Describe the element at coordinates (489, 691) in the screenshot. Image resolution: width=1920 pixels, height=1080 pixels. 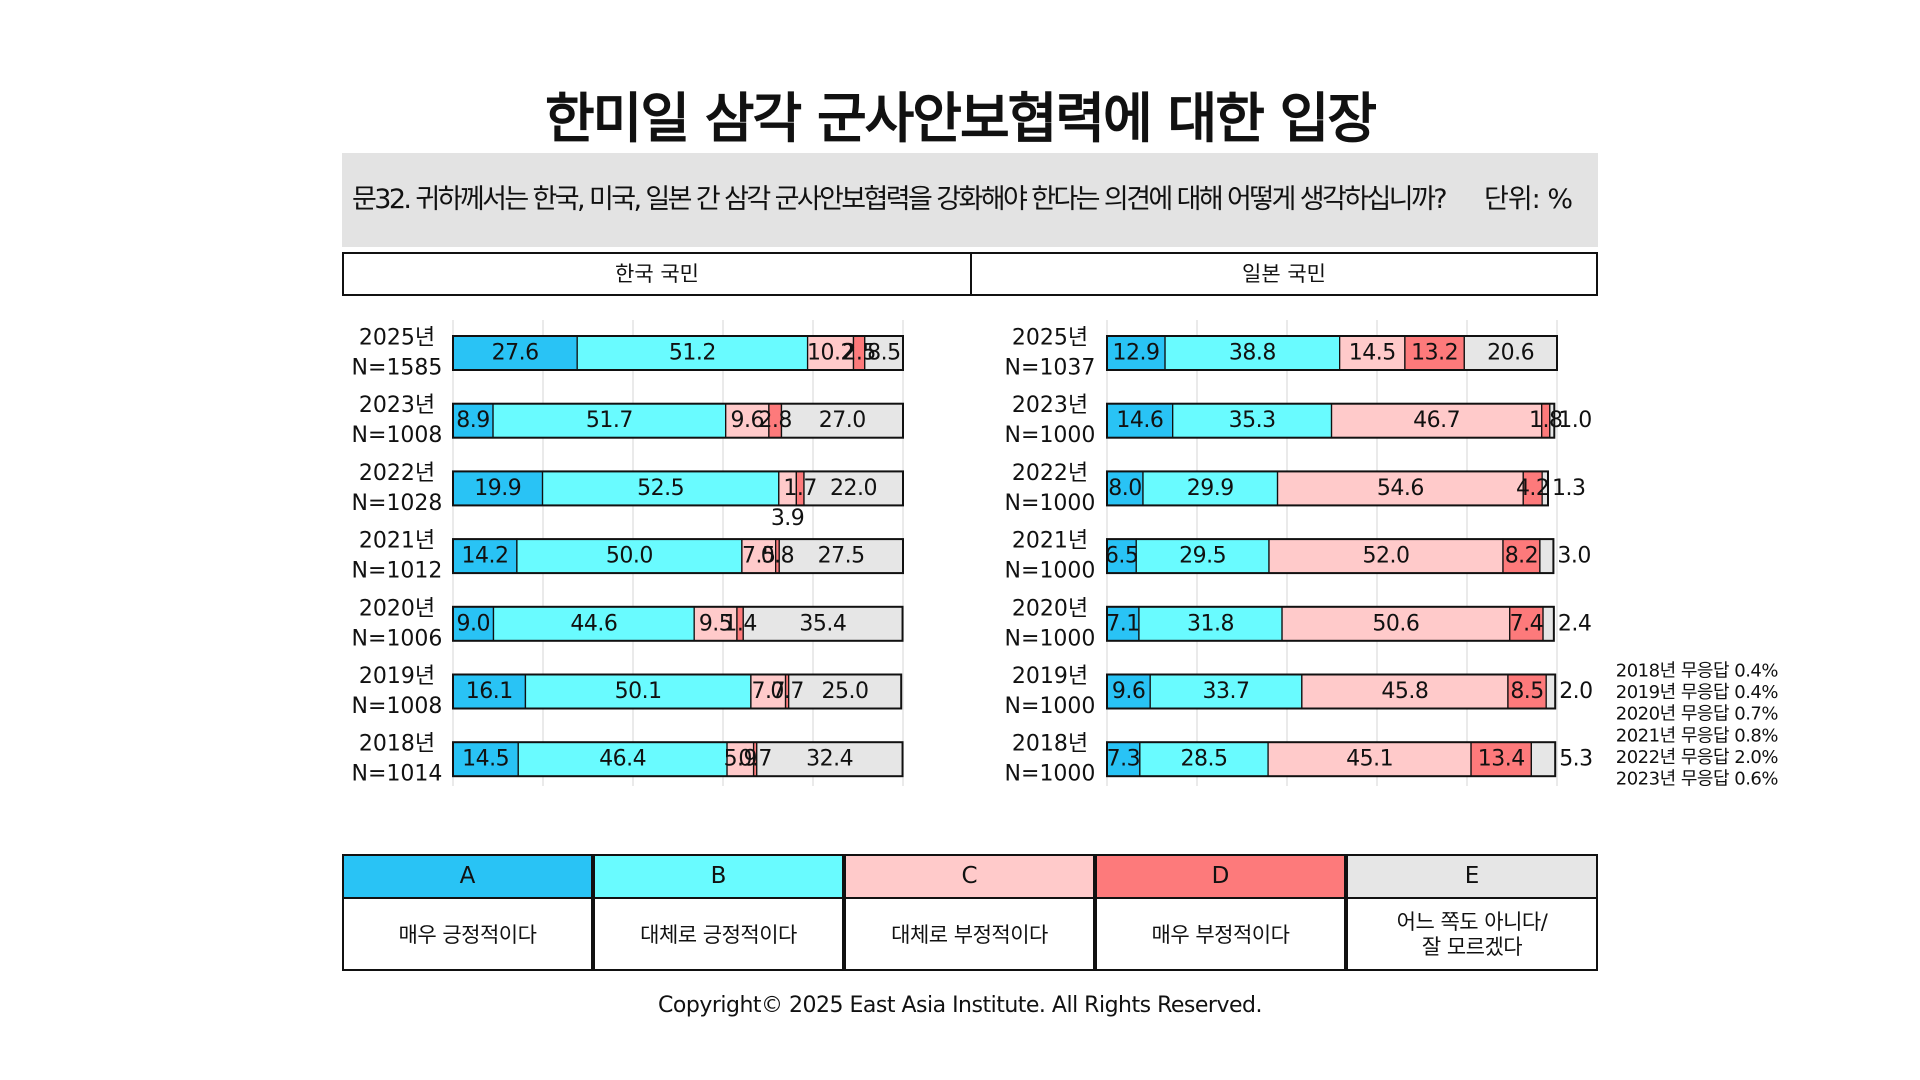
I see `value-label-a: 16.1` at that location.